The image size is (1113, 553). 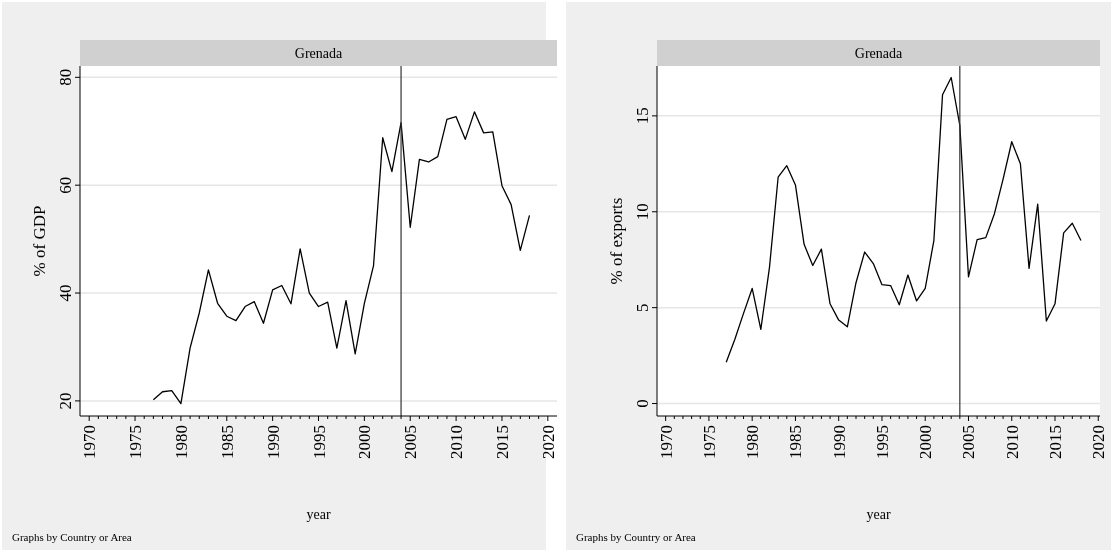 I want to click on y-axis-title: % of exports, so click(x=616, y=241).